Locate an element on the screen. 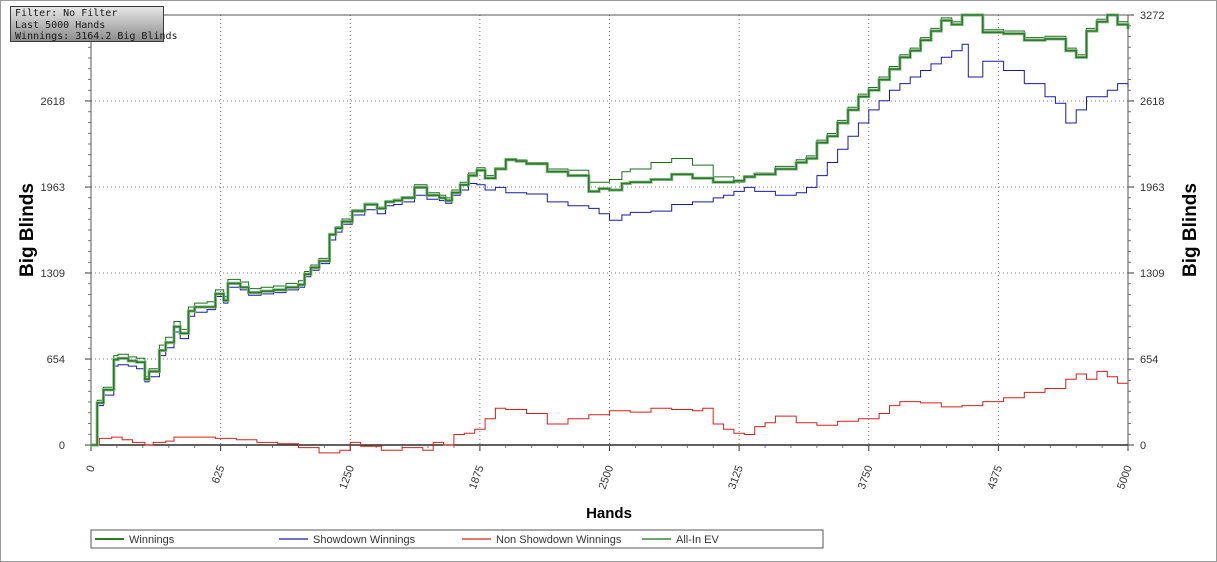 This screenshot has width=1217, height=562. legend-box is located at coordinates (457, 539).